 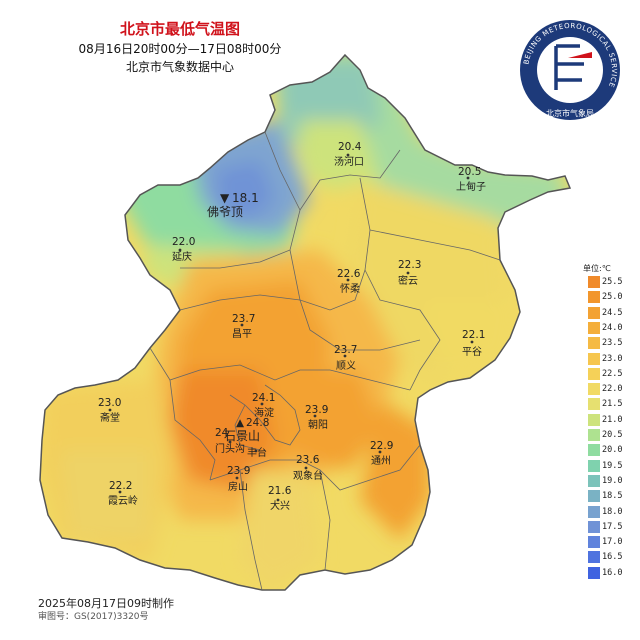 What do you see at coordinates (345, 358) in the screenshot?
I see `station-顺义: 23.7 顺义` at bounding box center [345, 358].